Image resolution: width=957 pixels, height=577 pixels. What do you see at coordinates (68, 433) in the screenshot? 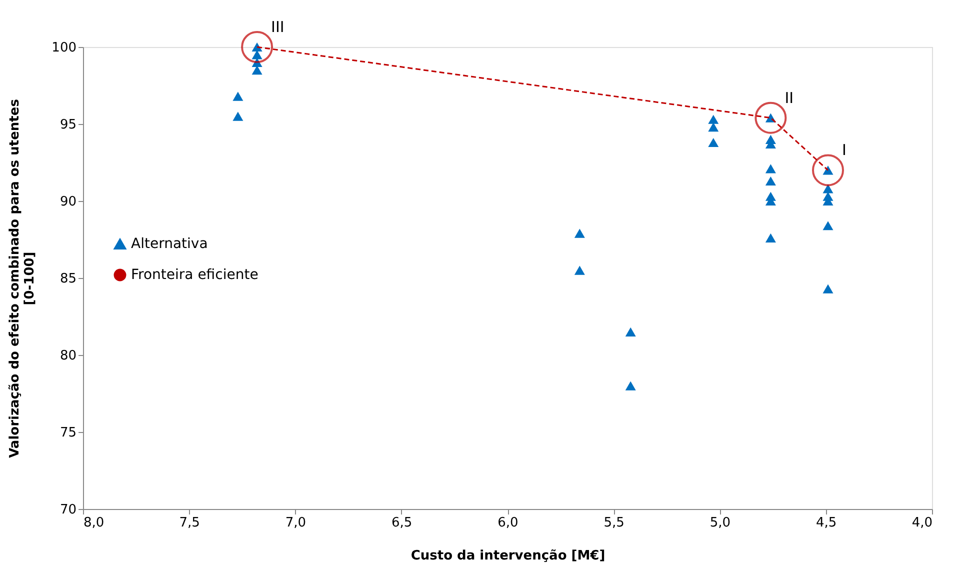
I see `y-tick-label: 75` at bounding box center [68, 433].